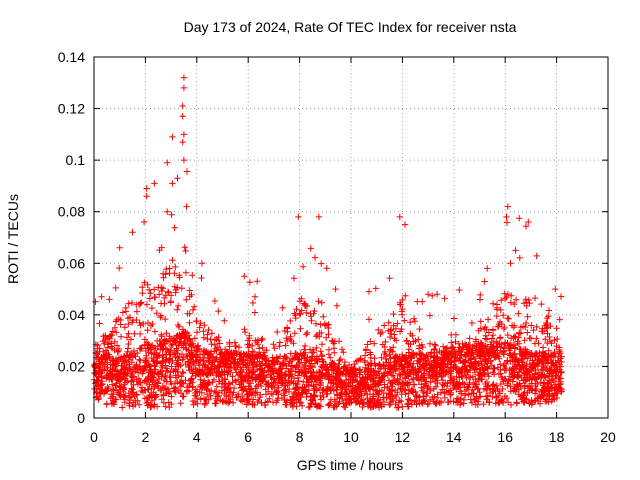 The image size is (640, 480). I want to click on x-tick-label: 4, so click(197, 437).